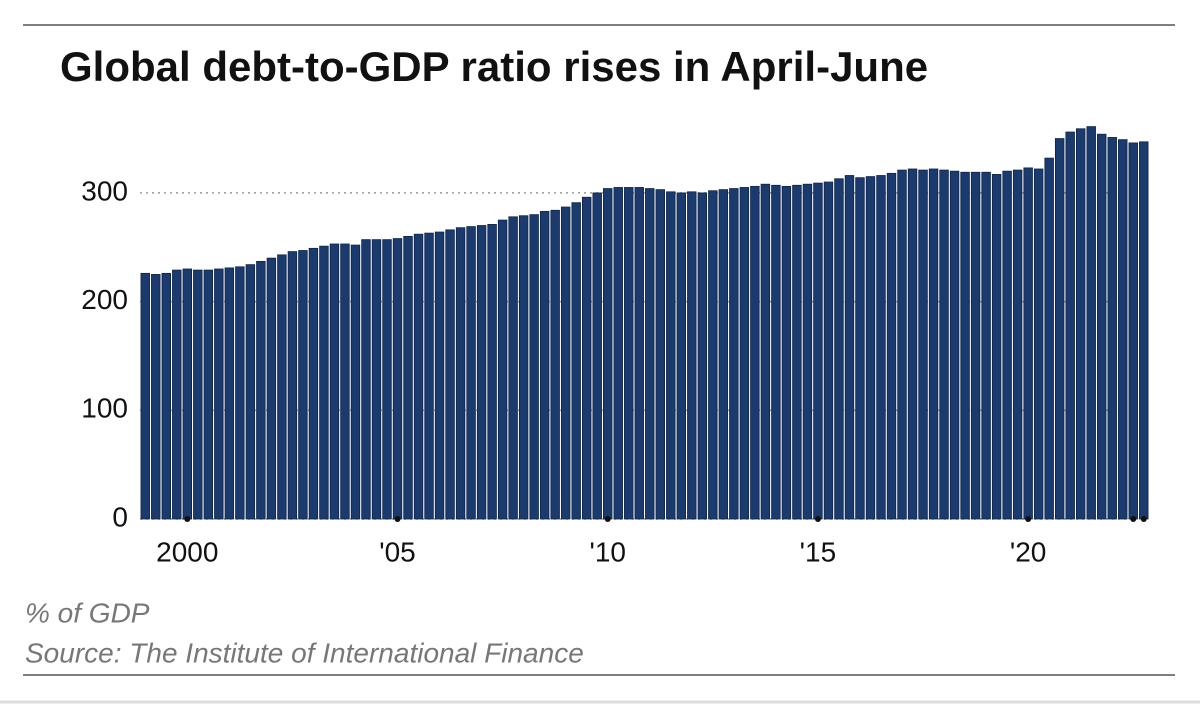 Image resolution: width=1200 pixels, height=704 pixels. What do you see at coordinates (104, 408) in the screenshot?
I see `y-tick-label: 100` at bounding box center [104, 408].